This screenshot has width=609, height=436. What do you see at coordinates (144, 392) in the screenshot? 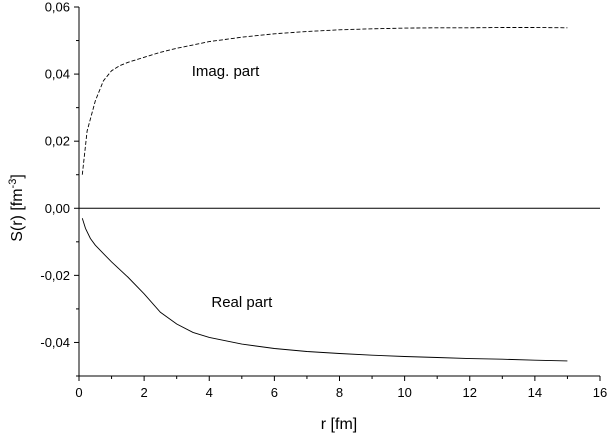
I see `x-tick-label: 2` at bounding box center [144, 392].